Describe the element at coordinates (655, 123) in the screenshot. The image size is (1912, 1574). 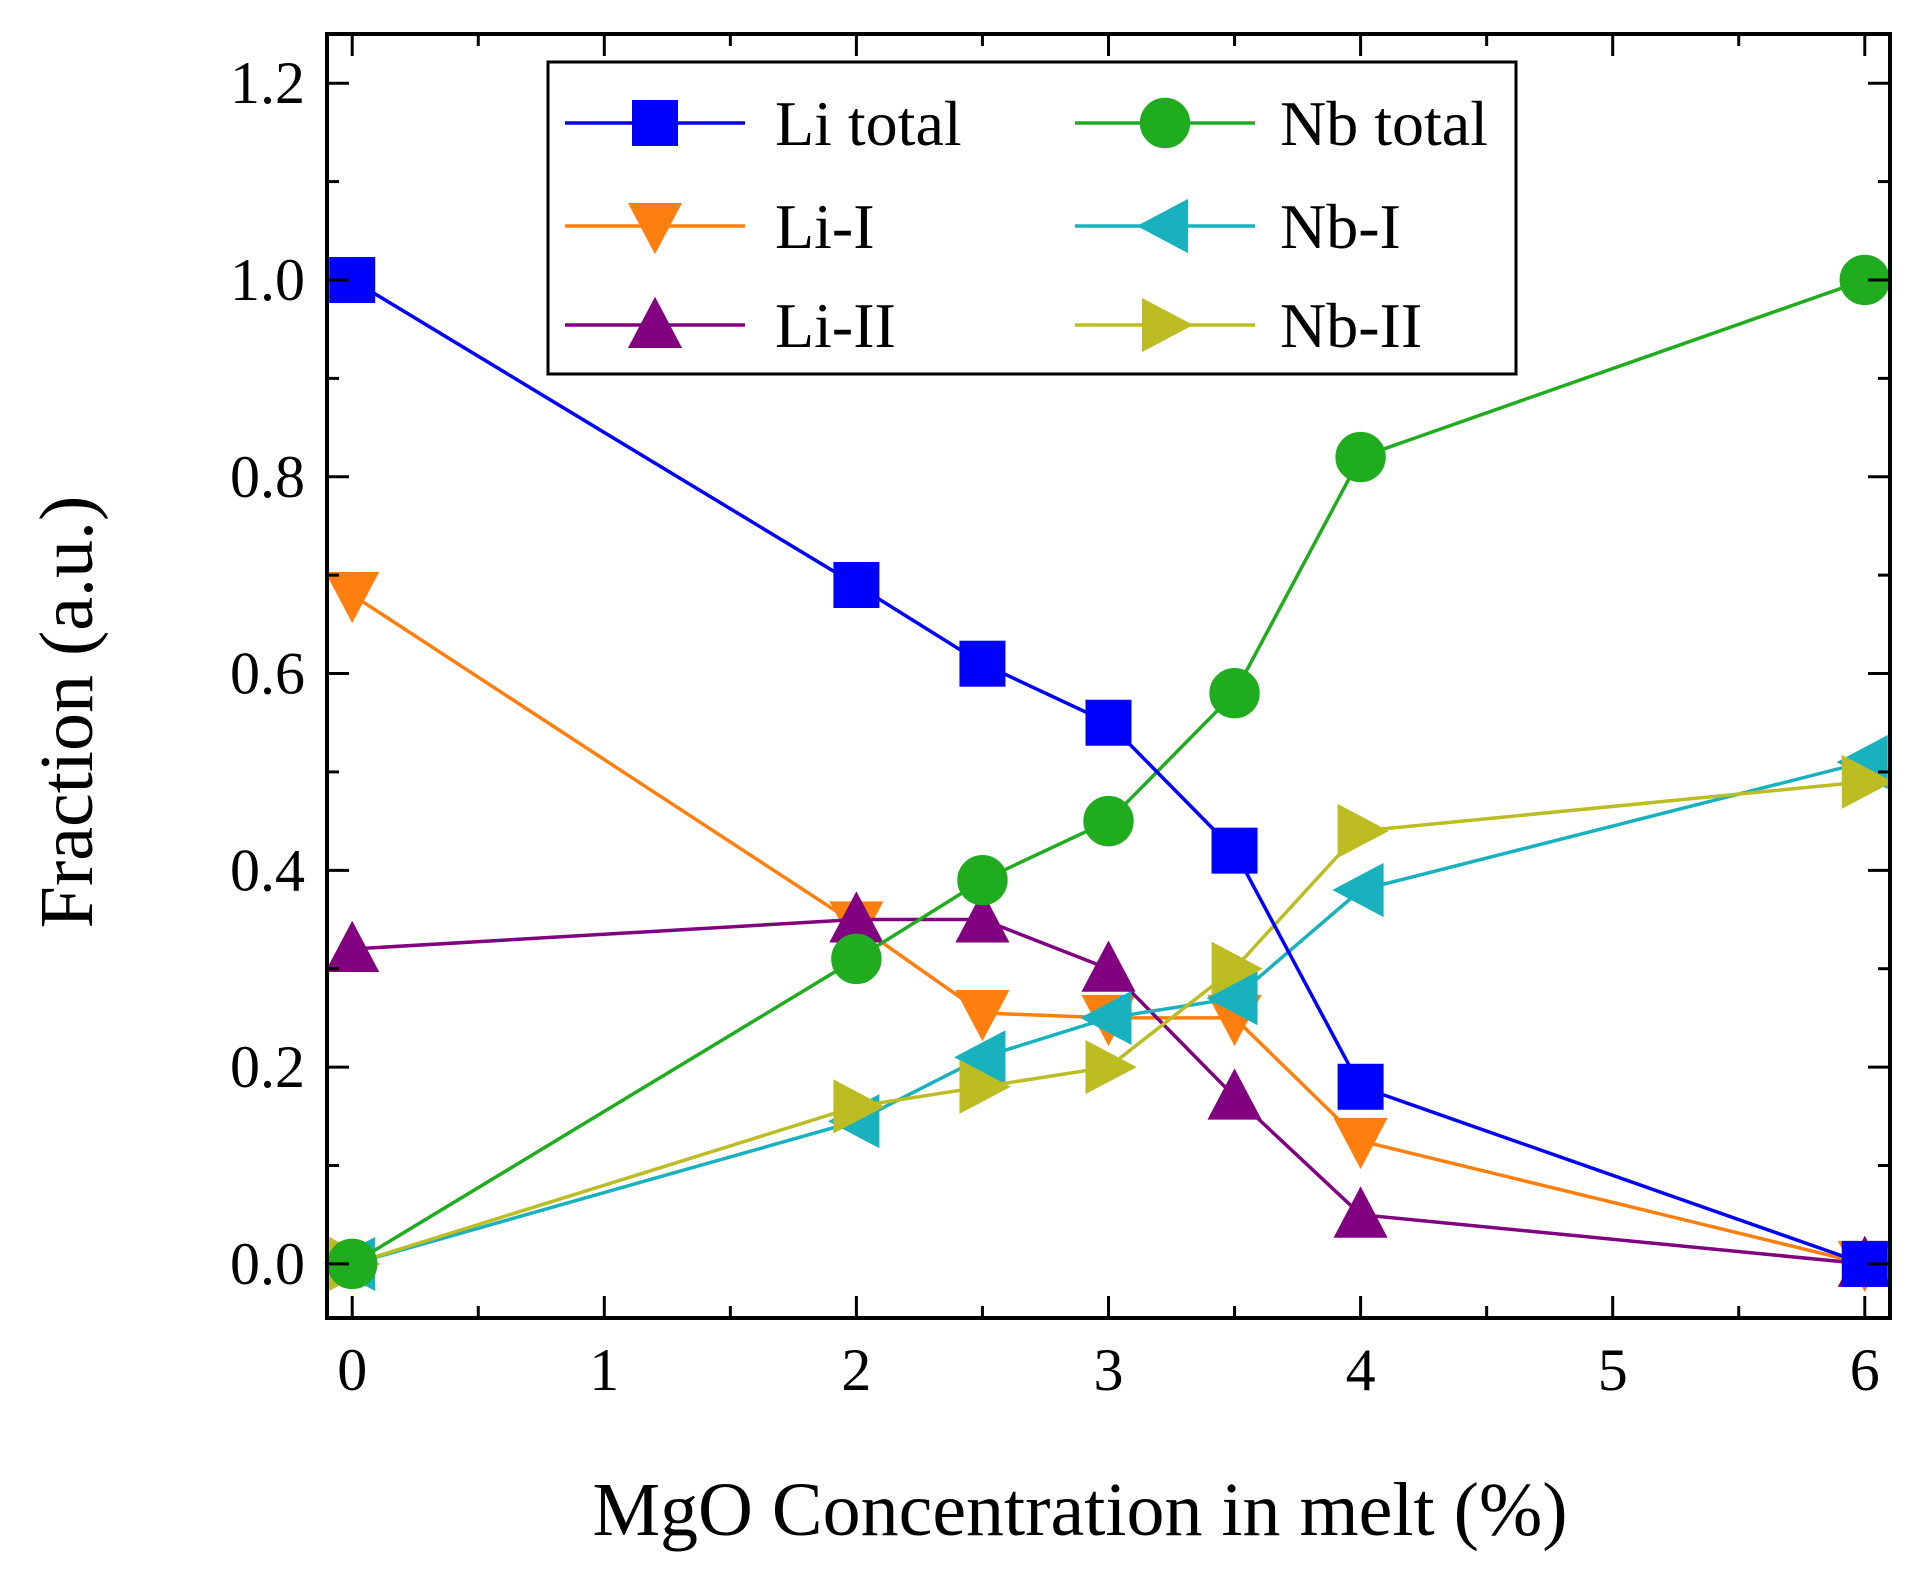
I see `legend-marker-li-total` at that location.